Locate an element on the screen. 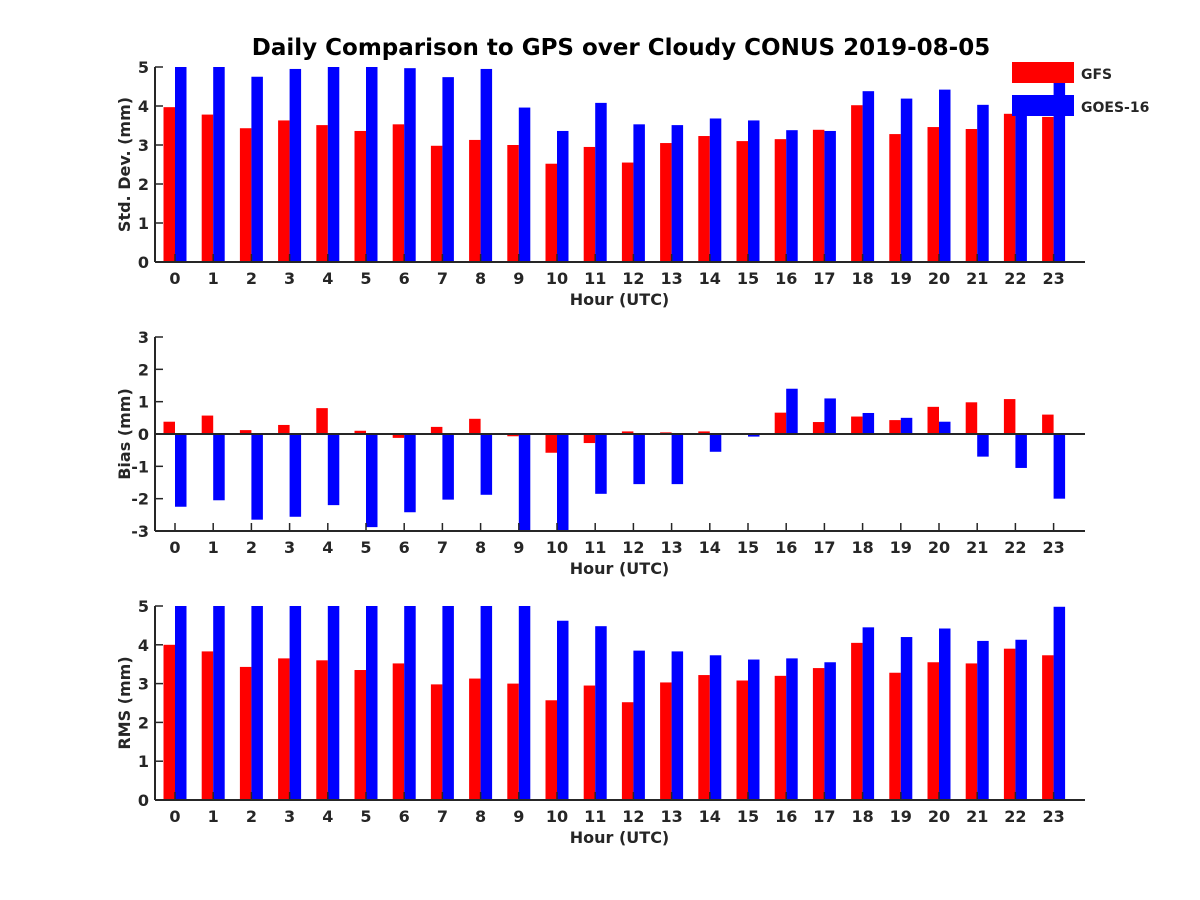  x-tick-label: 7 is located at coordinates (442, 816).